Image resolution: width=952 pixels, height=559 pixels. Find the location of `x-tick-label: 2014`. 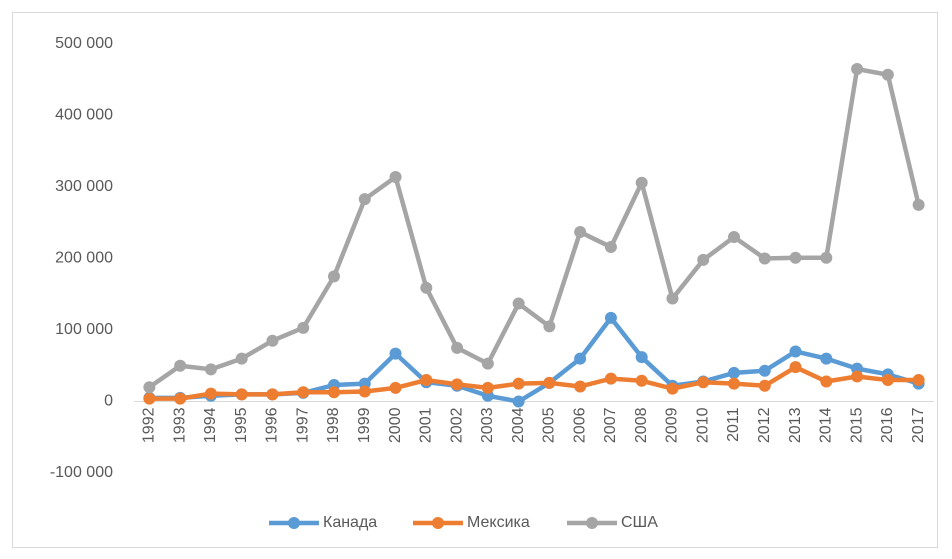

x-tick-label: 2014 is located at coordinates (826, 425).